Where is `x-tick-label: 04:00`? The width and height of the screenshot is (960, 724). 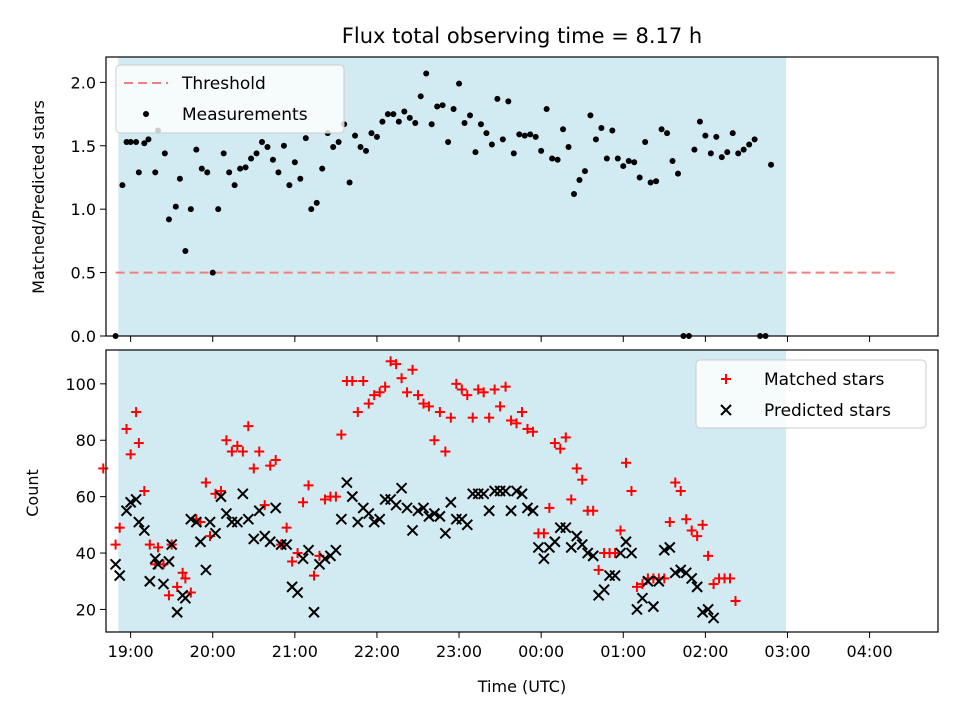
x-tick-label: 04:00 is located at coordinates (870, 651).